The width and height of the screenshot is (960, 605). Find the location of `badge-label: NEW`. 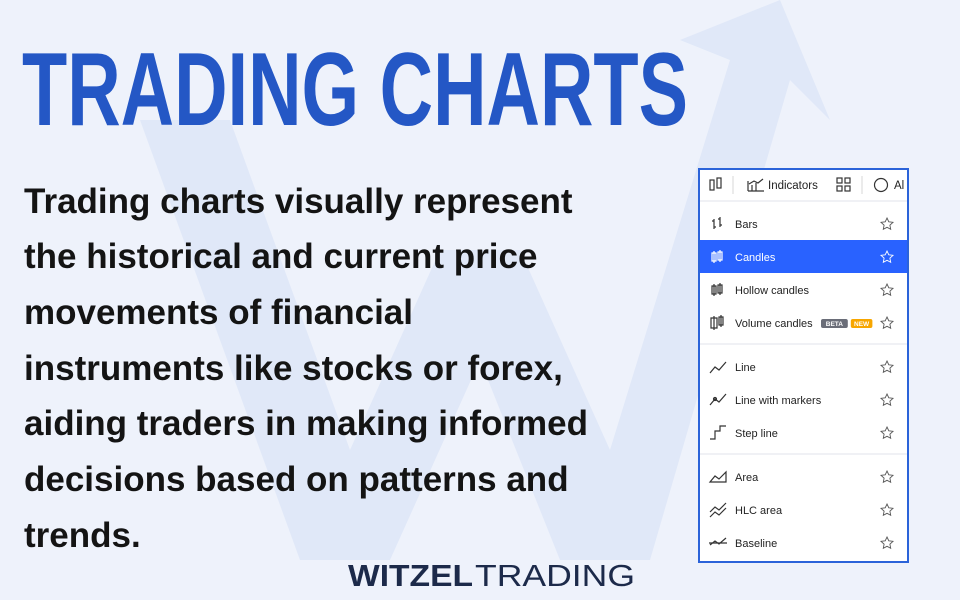

badge-label: NEW is located at coordinates (862, 324).